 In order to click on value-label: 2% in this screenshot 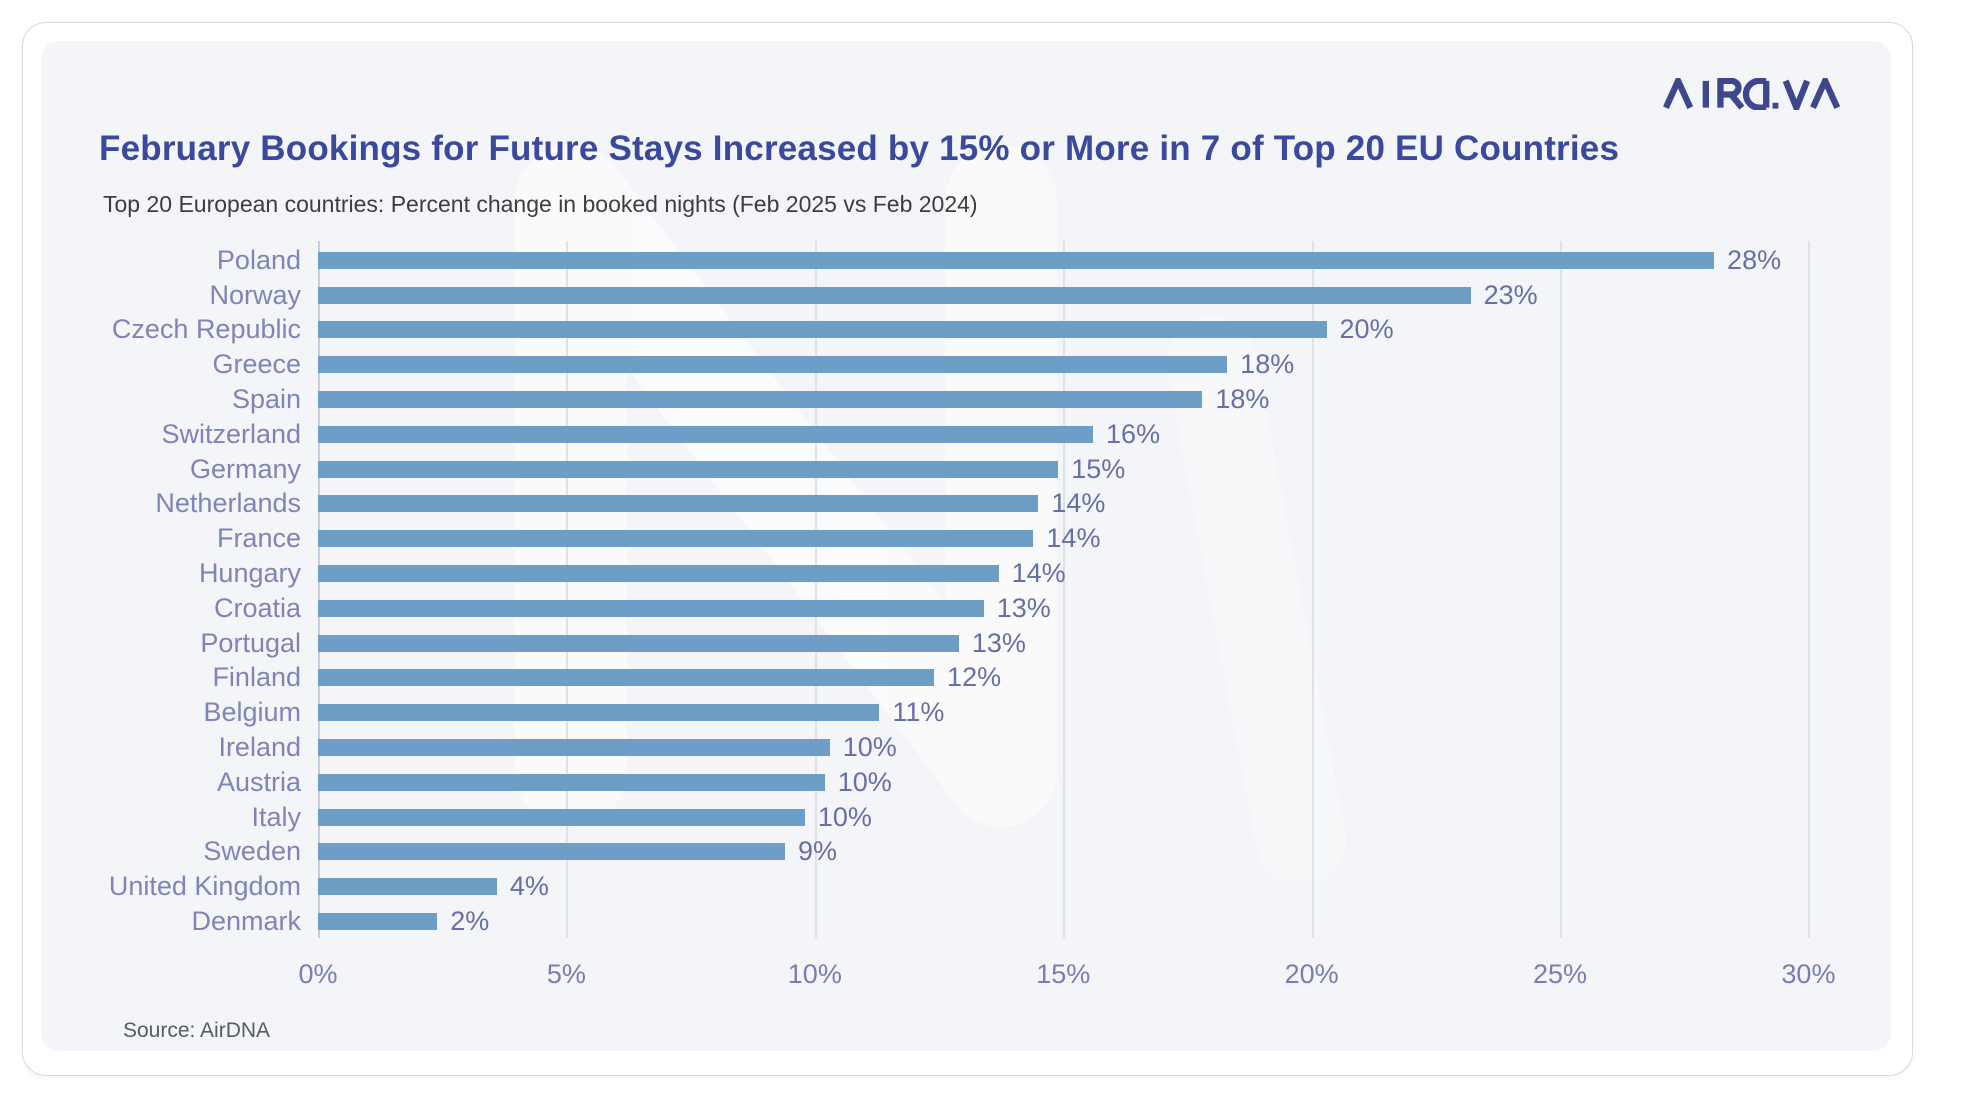, I will do `click(470, 921)`.